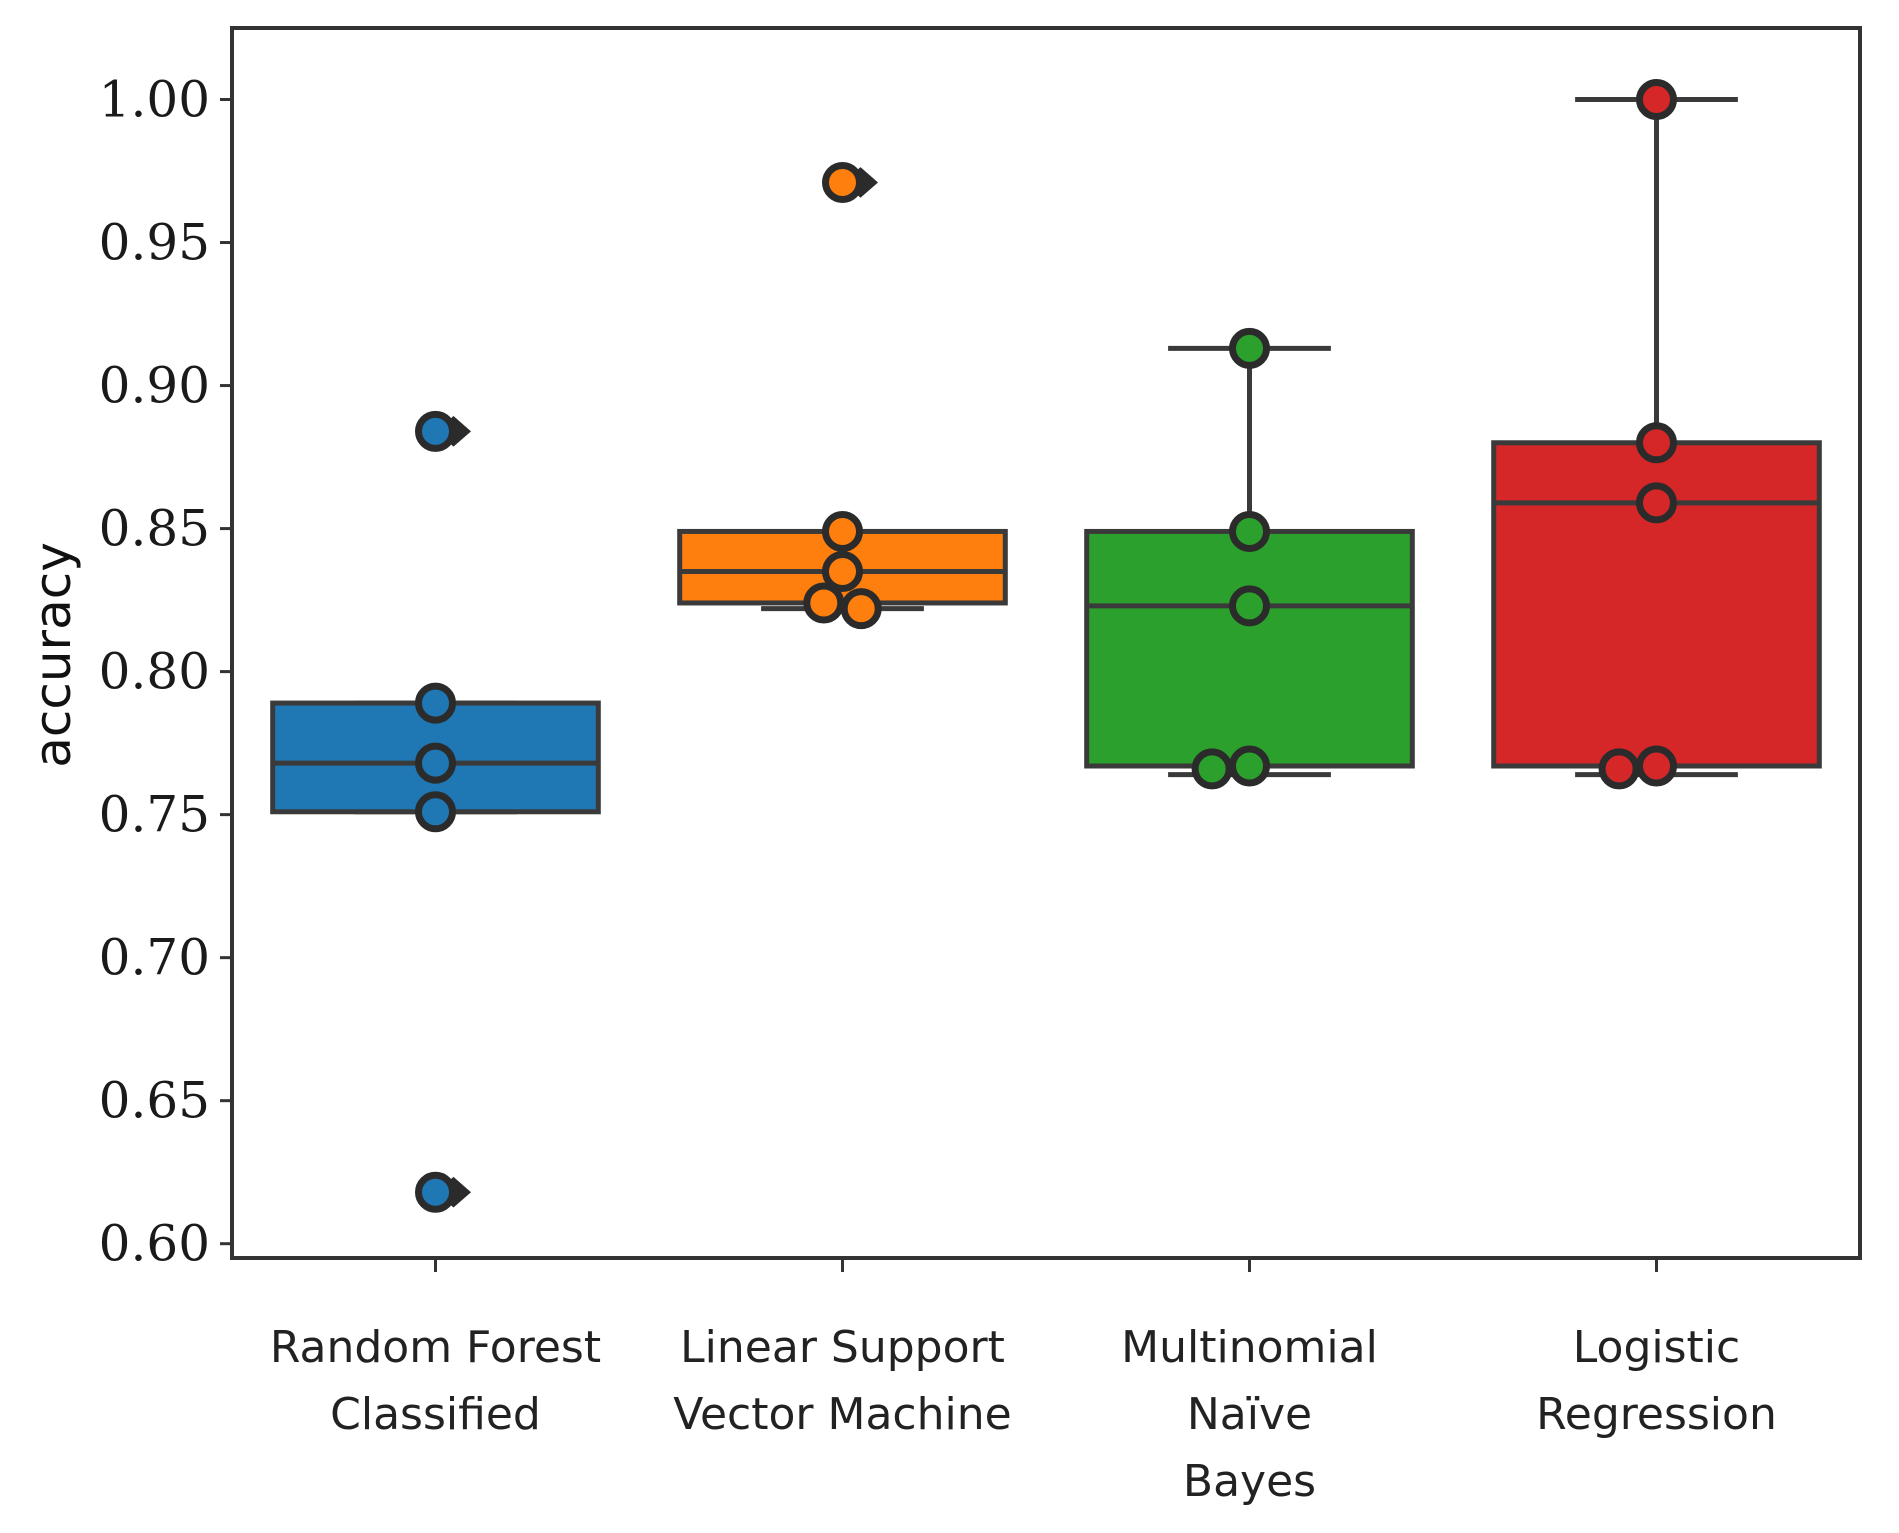  I want to click on x-tick-label: Random Forest, so click(435, 1347).